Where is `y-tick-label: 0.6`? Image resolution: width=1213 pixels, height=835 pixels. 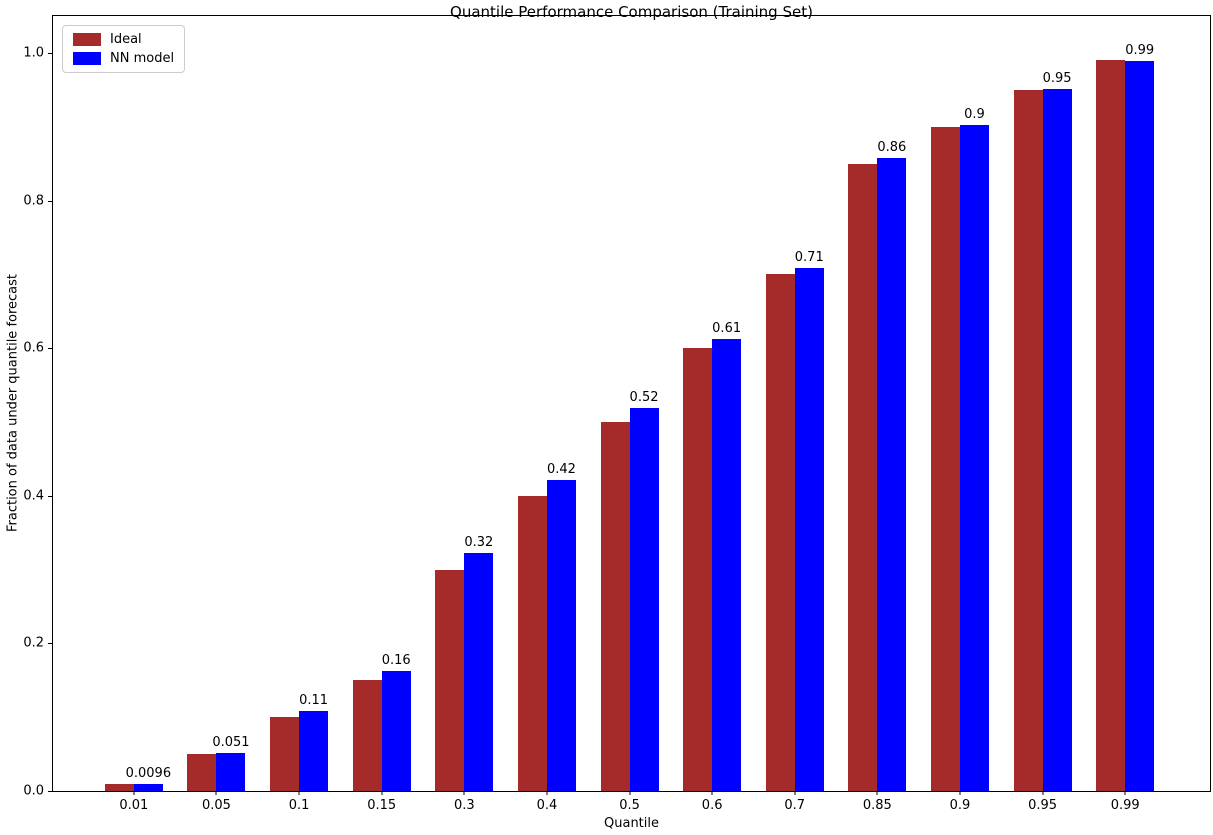
y-tick-label: 0.6 is located at coordinates (33, 348).